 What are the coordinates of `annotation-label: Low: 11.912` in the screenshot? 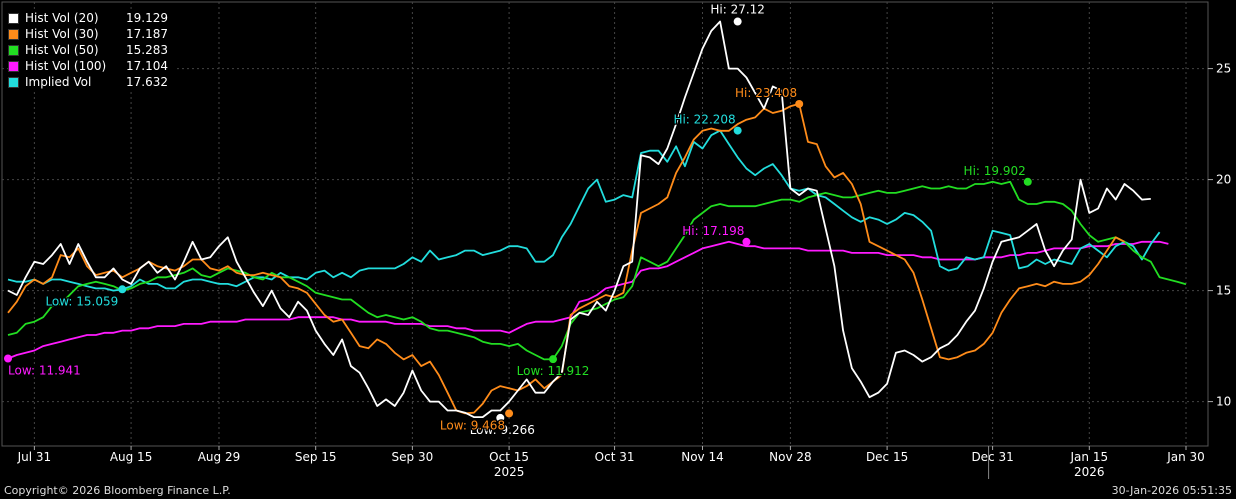 It's located at (553, 371).